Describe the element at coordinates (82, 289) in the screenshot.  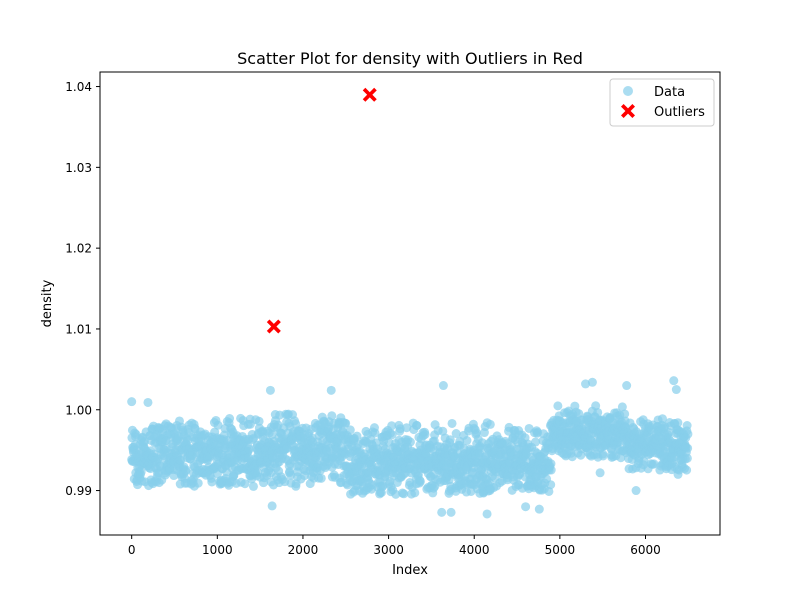
I see `y-axis-ticks: 0.99 1.00 1.01 1.02 1.03 1.04` at that location.